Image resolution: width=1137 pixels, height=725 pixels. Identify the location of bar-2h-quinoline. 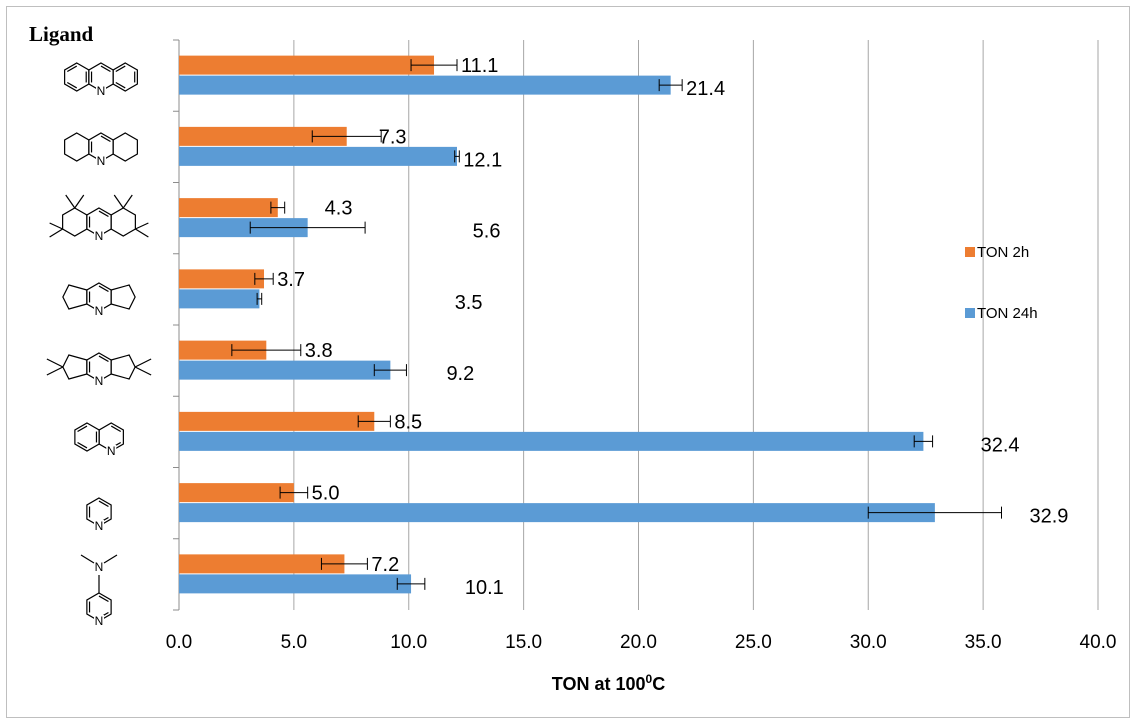
(277, 421).